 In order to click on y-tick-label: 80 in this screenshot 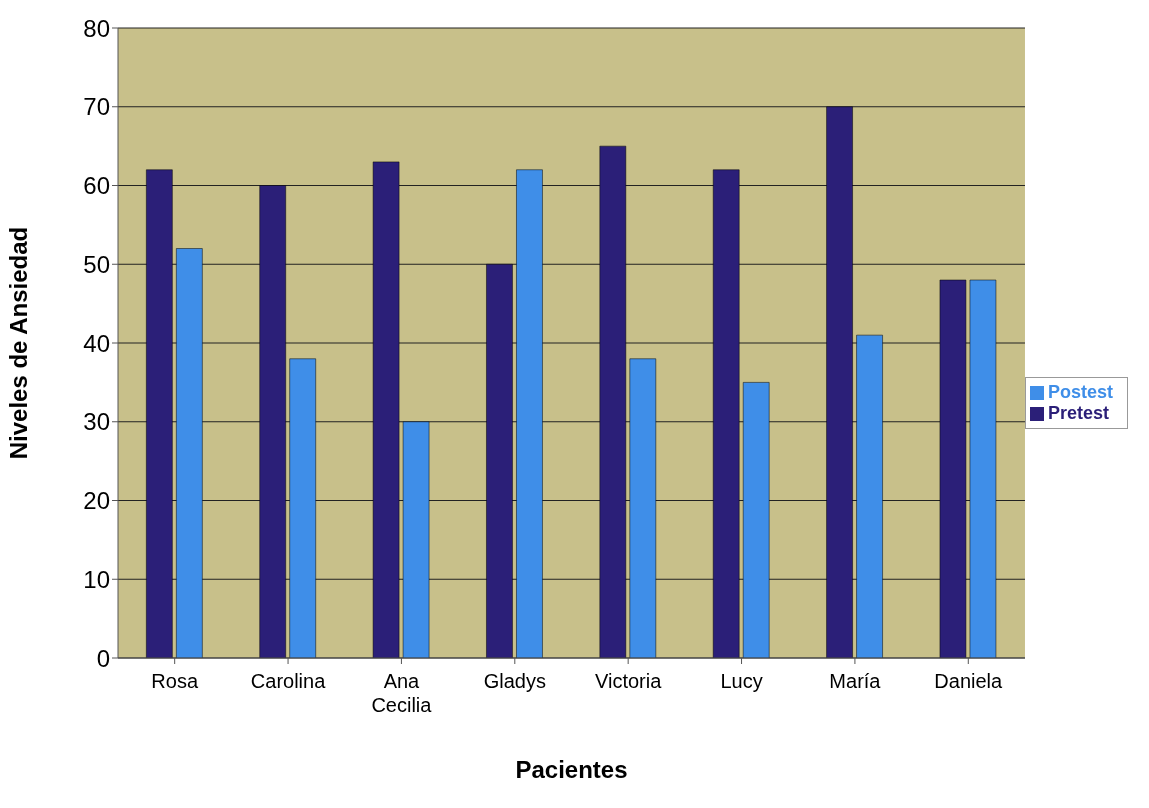, I will do `click(96, 28)`.